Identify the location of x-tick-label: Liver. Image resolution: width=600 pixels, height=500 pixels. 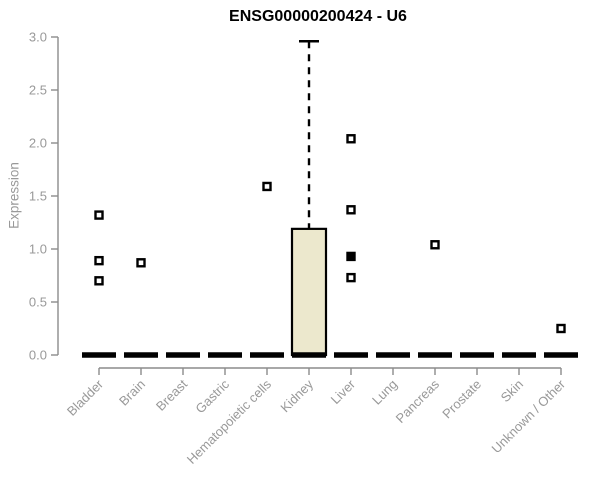
(343, 391).